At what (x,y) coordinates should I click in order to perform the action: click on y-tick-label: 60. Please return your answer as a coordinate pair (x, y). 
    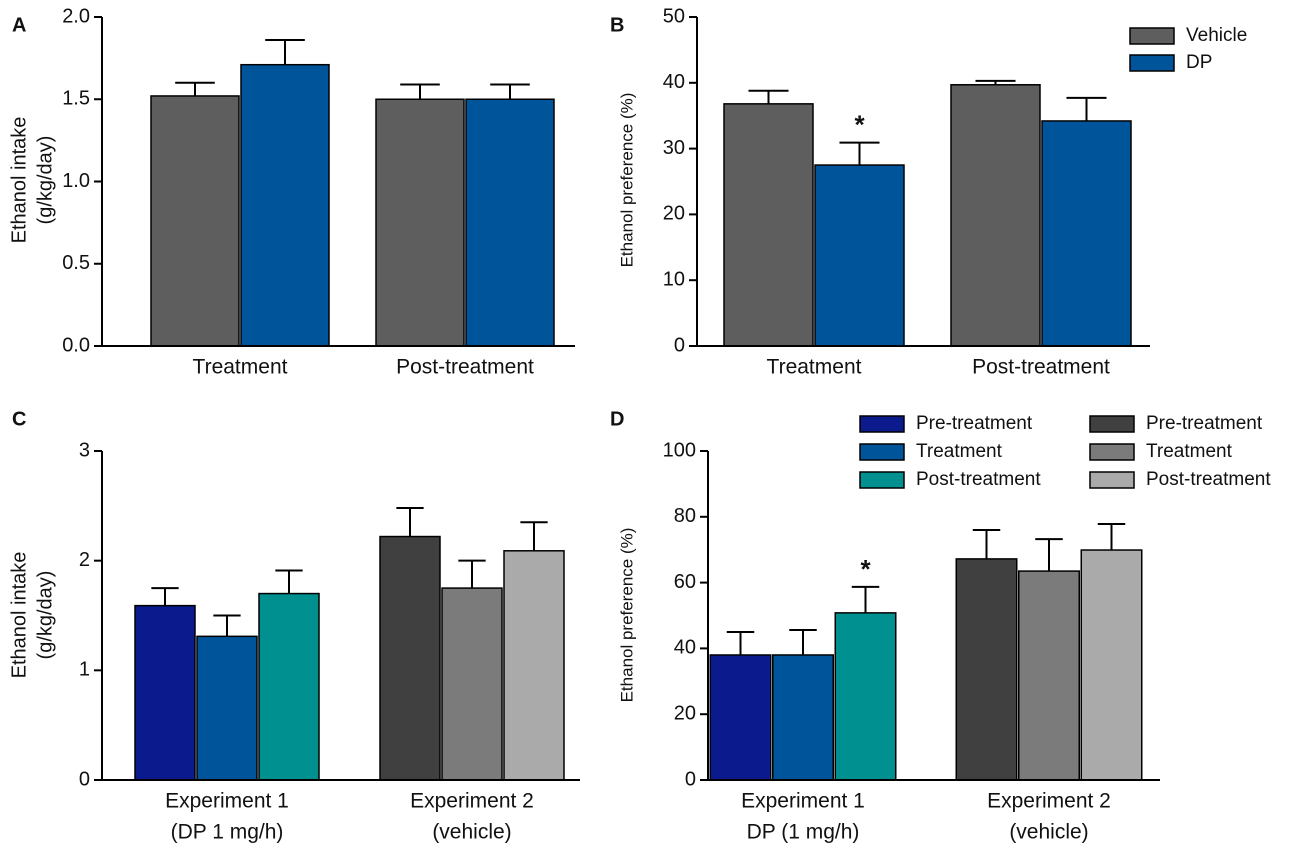
    Looking at the image, I should click on (685, 582).